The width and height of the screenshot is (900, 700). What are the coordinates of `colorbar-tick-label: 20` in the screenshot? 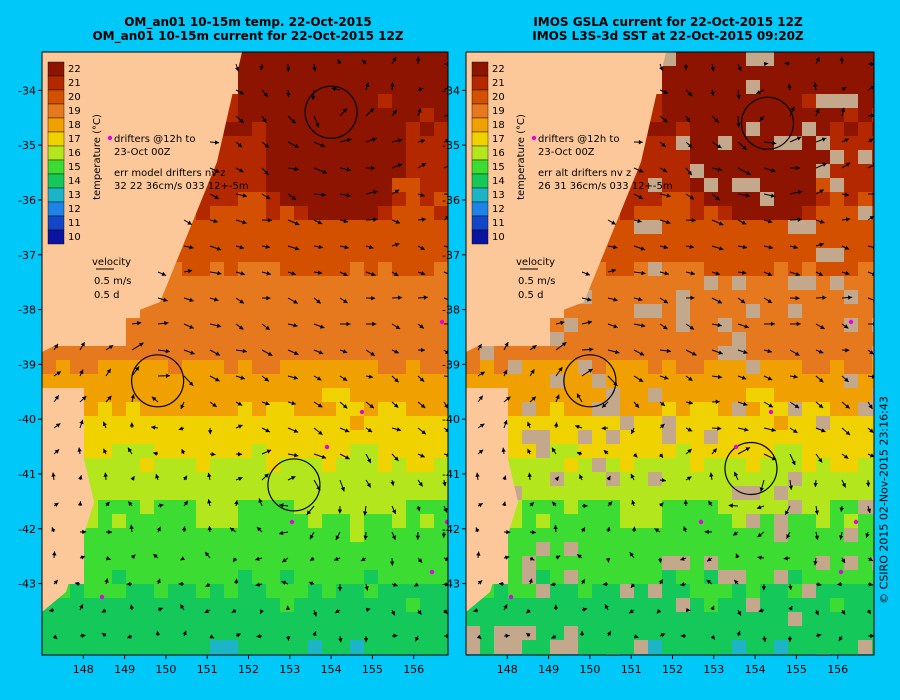 It's located at (74, 97).